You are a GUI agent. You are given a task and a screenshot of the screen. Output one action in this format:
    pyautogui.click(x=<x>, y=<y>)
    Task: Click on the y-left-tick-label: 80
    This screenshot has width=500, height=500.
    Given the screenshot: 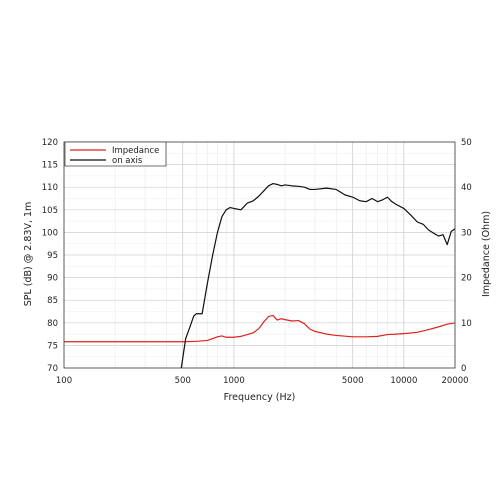 What is the action you would take?
    pyautogui.click(x=52, y=324)
    